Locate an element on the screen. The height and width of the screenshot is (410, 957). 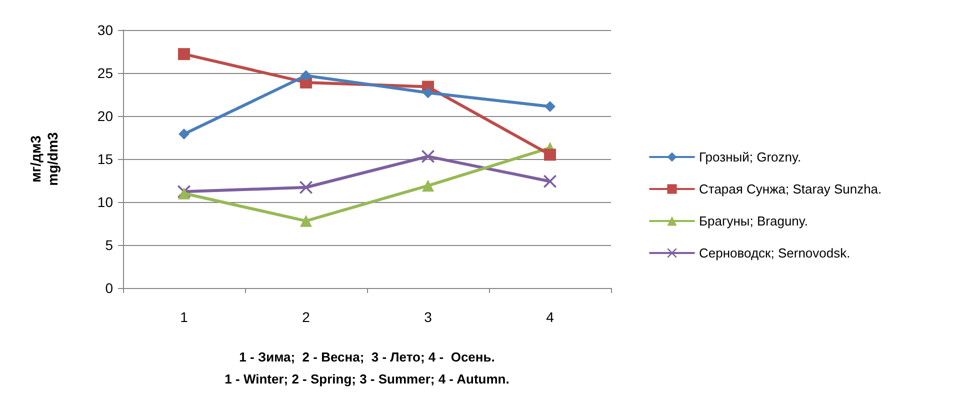
y-axis-title: мг/дм3 mg/dm3 is located at coordinates (44, 159).